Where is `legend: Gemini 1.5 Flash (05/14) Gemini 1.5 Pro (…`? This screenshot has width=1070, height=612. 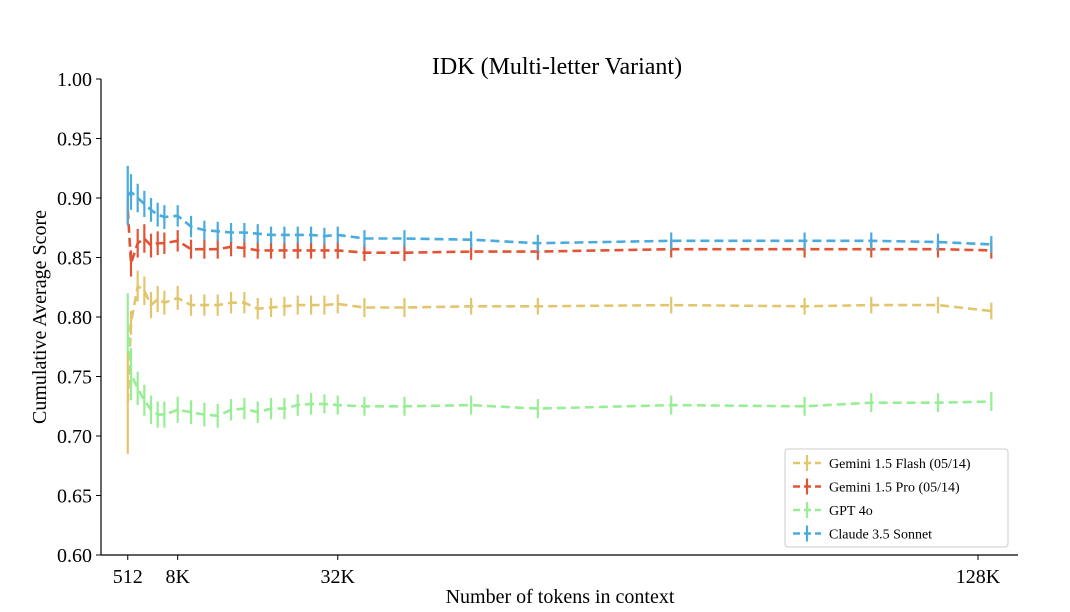 legend: Gemini 1.5 Flash (05/14) Gemini 1.5 Pro (… is located at coordinates (896, 498).